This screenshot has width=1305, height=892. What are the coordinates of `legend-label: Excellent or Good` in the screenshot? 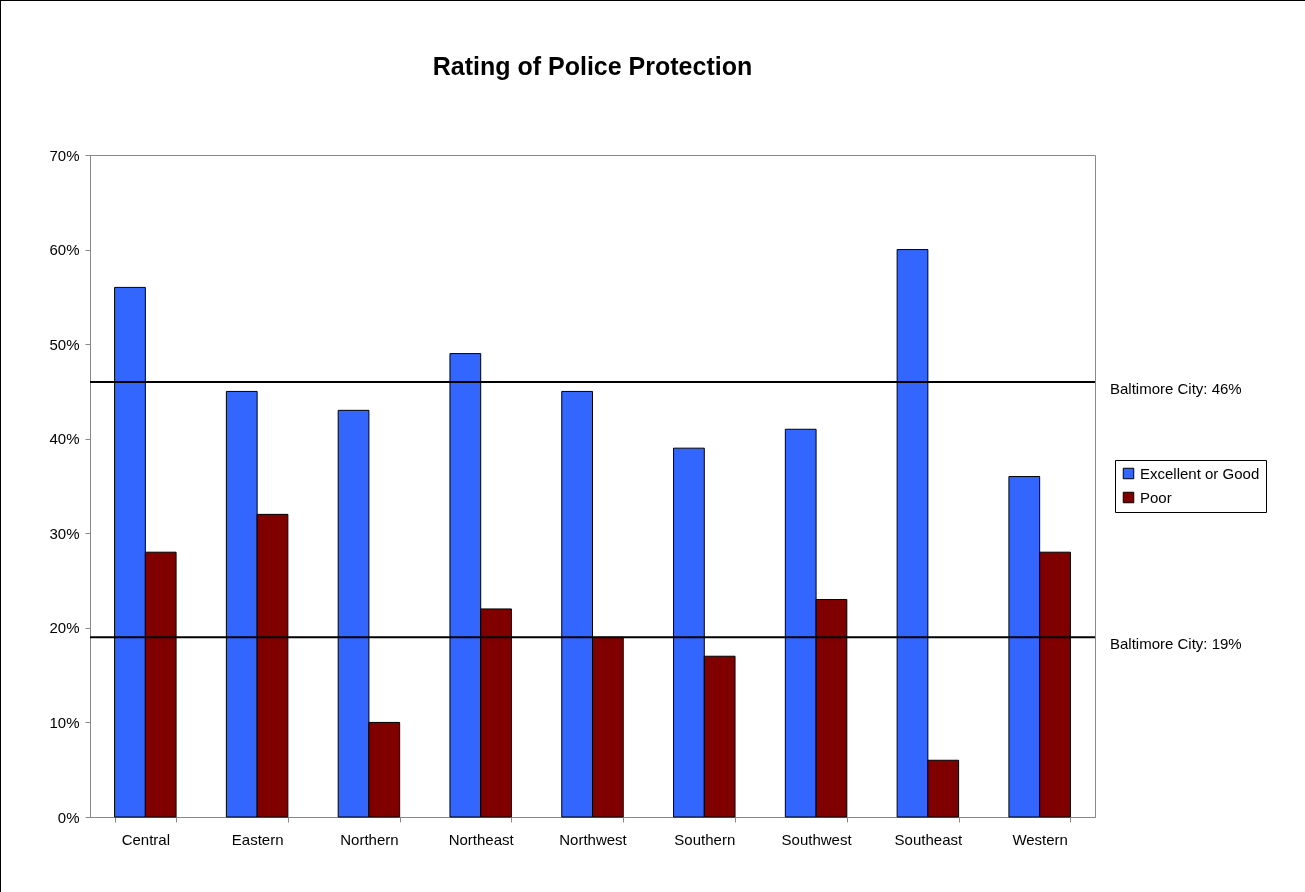 It's located at (1200, 473).